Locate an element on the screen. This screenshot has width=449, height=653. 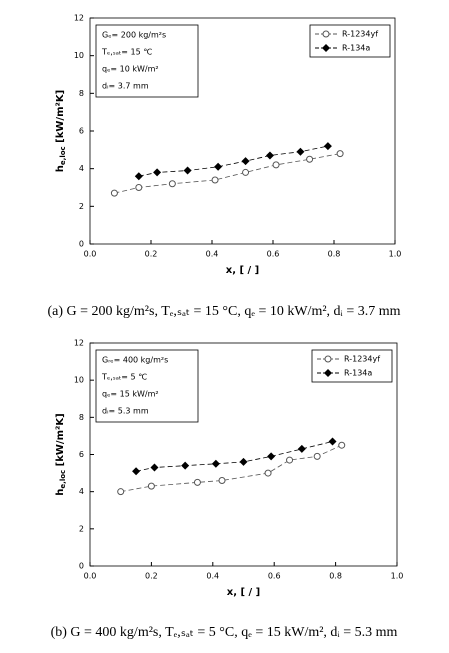
annotation: Tₑ,ₛₐₜ= 5 ℃ is located at coordinates (124, 377).